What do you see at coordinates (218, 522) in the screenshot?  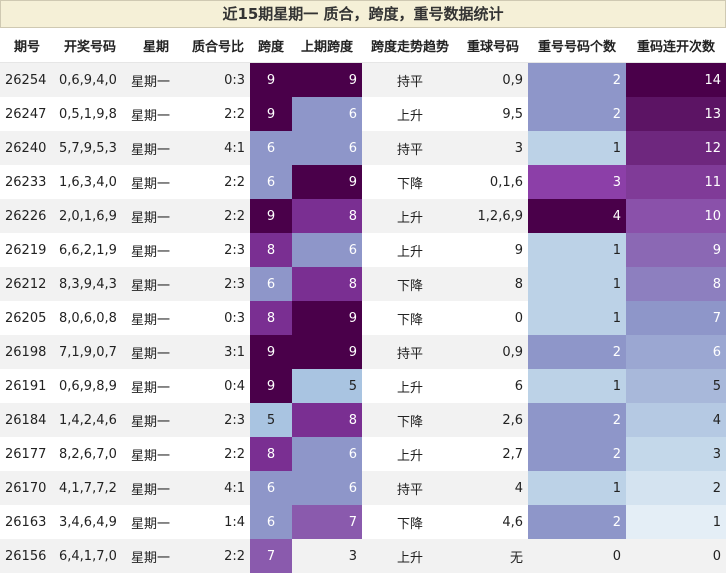 I see `cell-ratio: 1:4` at bounding box center [218, 522].